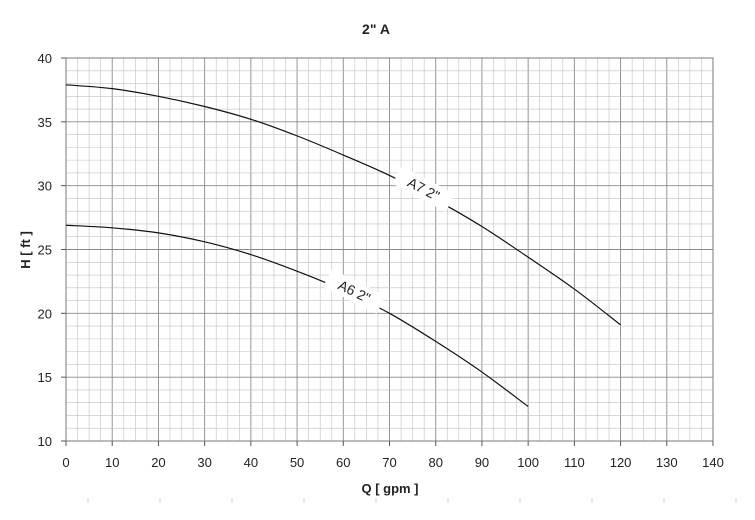 The image size is (755, 520). Describe the element at coordinates (65, 462) in the screenshot. I see `x-tick-label: 0` at that location.